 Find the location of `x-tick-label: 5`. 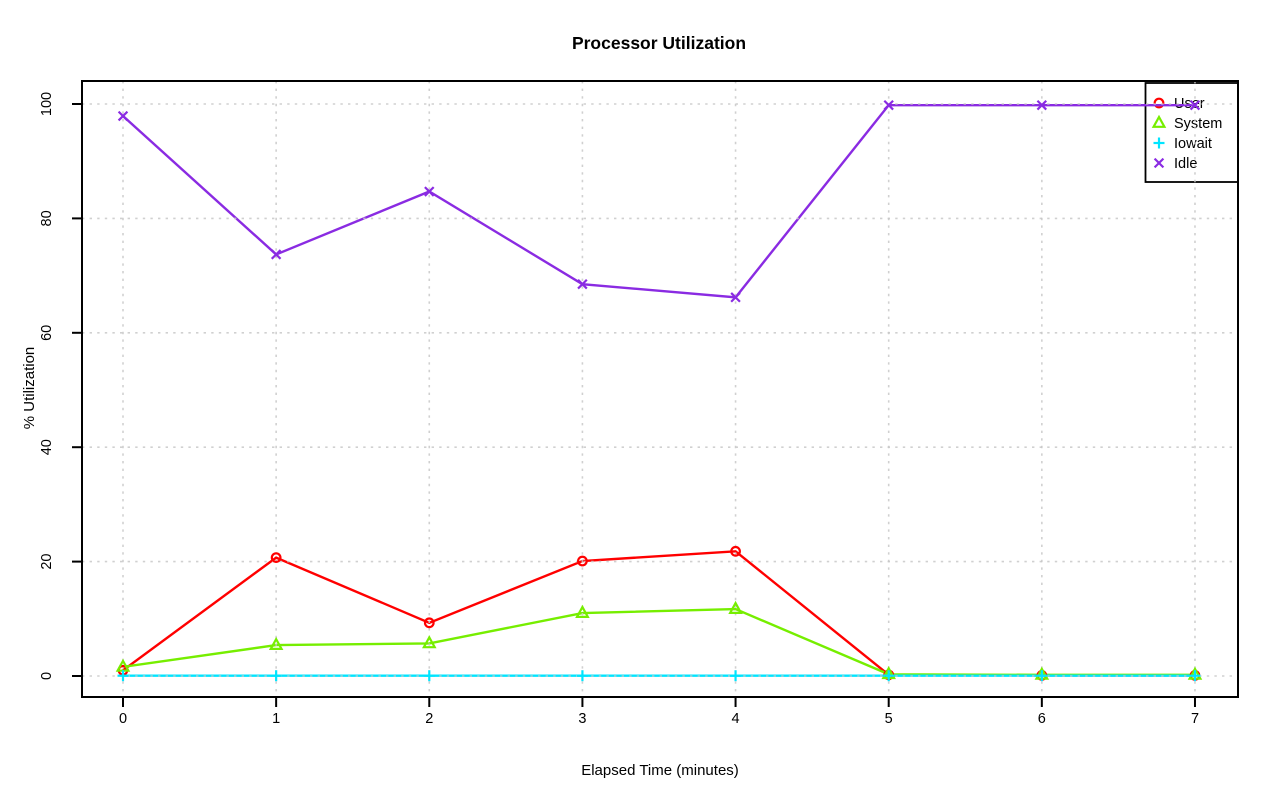

x-tick-label: 5 is located at coordinates (889, 719).